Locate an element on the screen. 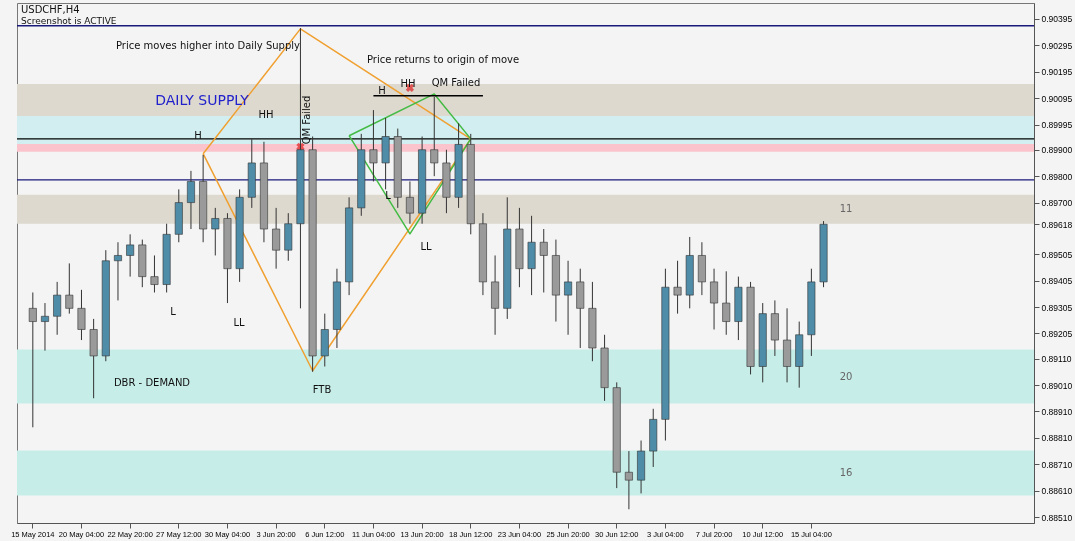  y-tick-label: 0.88910 is located at coordinates (1057, 411).